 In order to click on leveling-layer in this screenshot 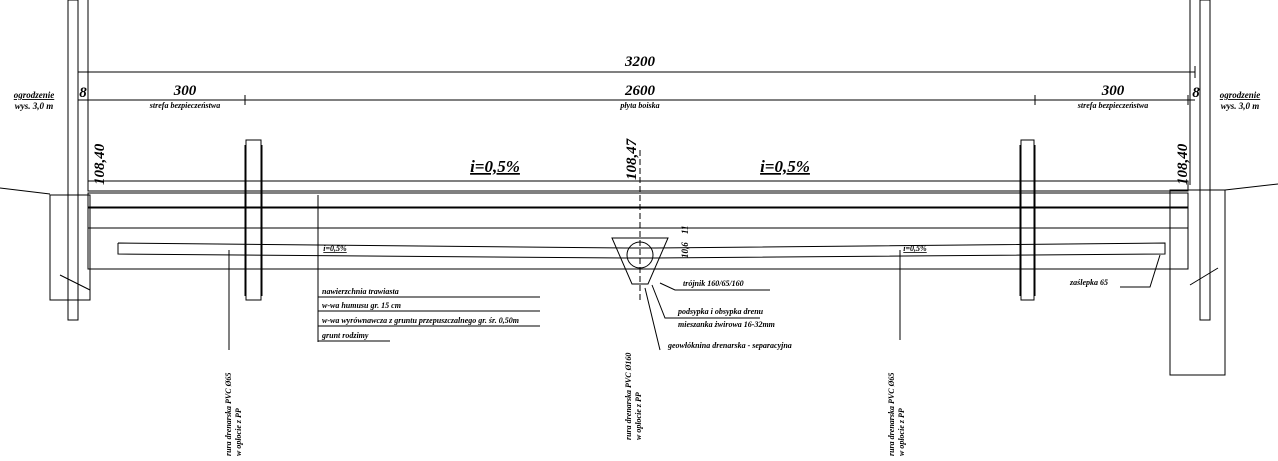, I will do `click(638, 238)`.